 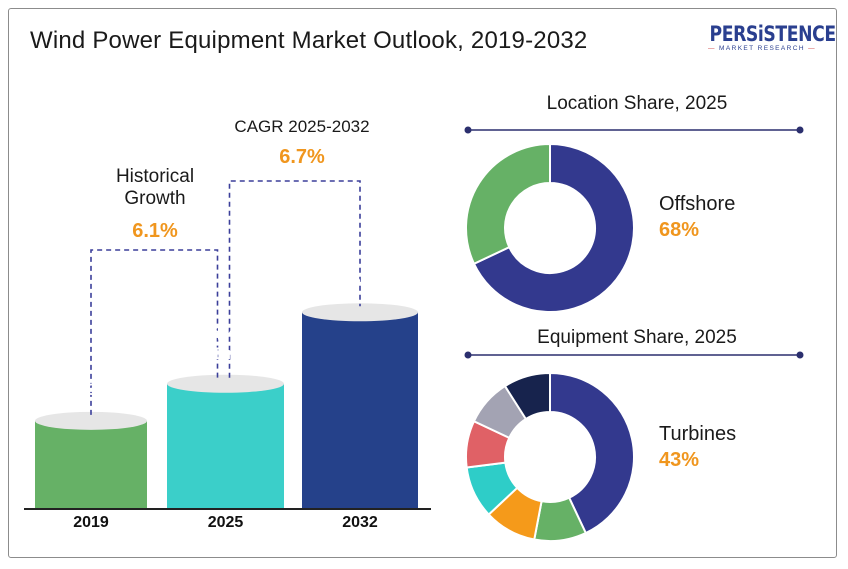 What do you see at coordinates (91, 420) in the screenshot?
I see `bar-top-2019` at bounding box center [91, 420].